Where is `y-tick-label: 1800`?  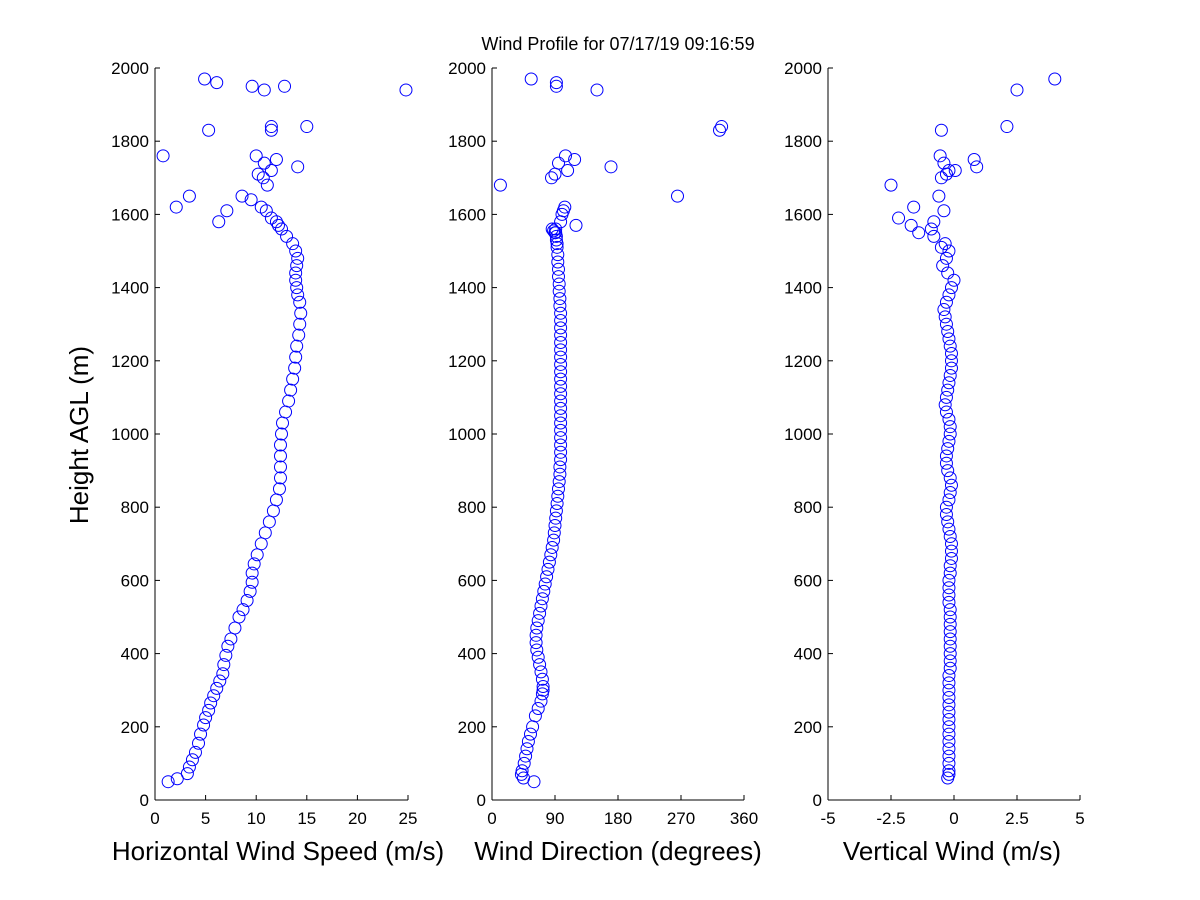 y-tick-label: 1800 is located at coordinates (130, 141).